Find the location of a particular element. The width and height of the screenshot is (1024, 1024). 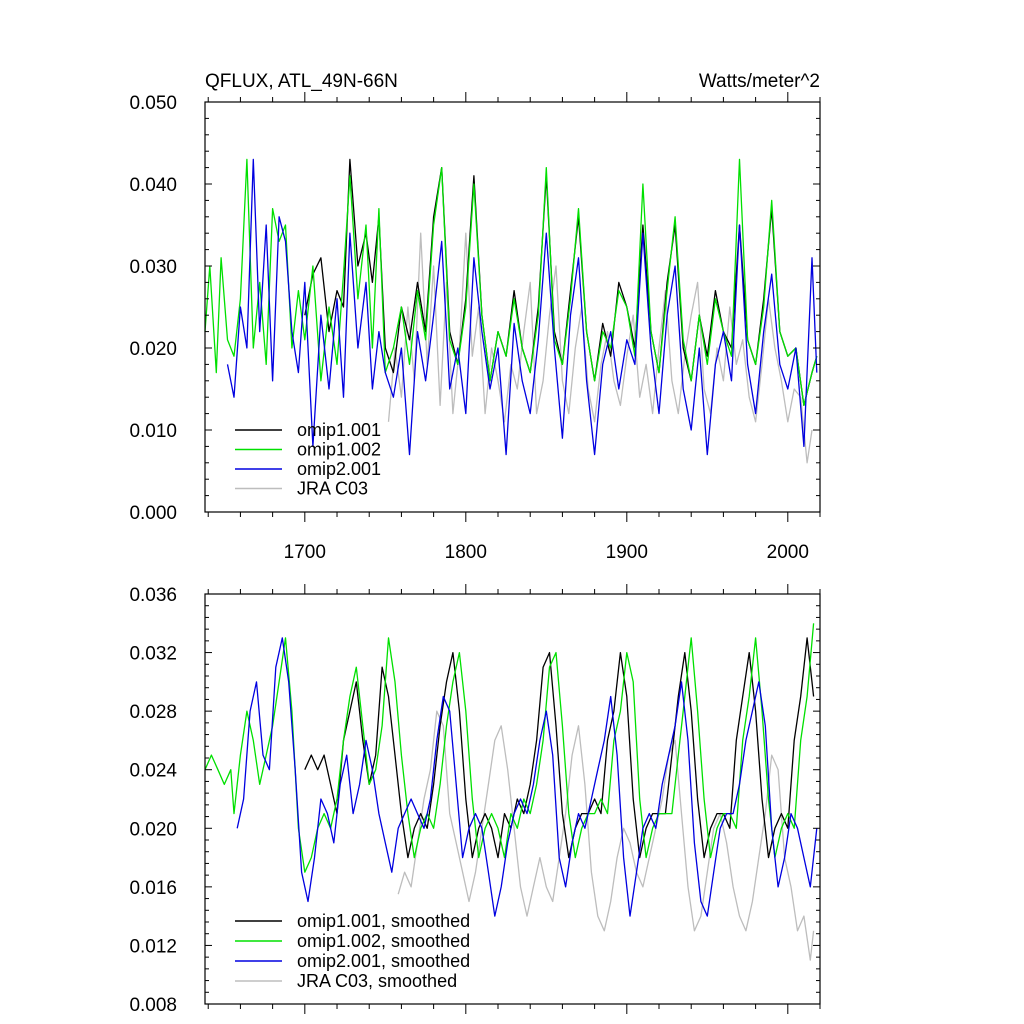

y-tick-label: 0.036 is located at coordinates (153, 595).